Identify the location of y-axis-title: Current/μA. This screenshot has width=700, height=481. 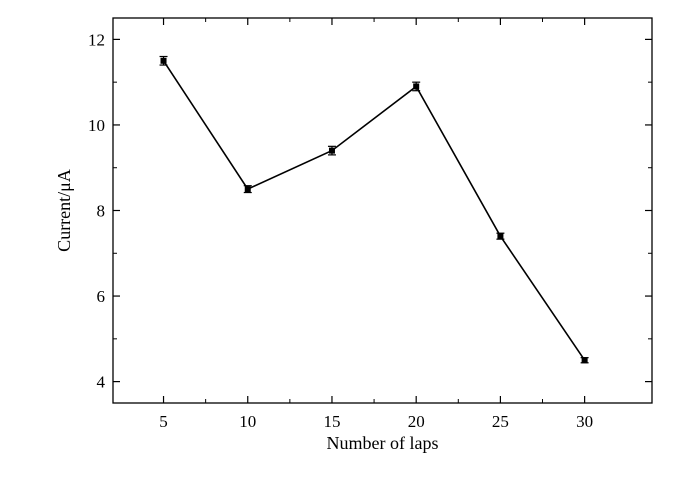
(64, 210).